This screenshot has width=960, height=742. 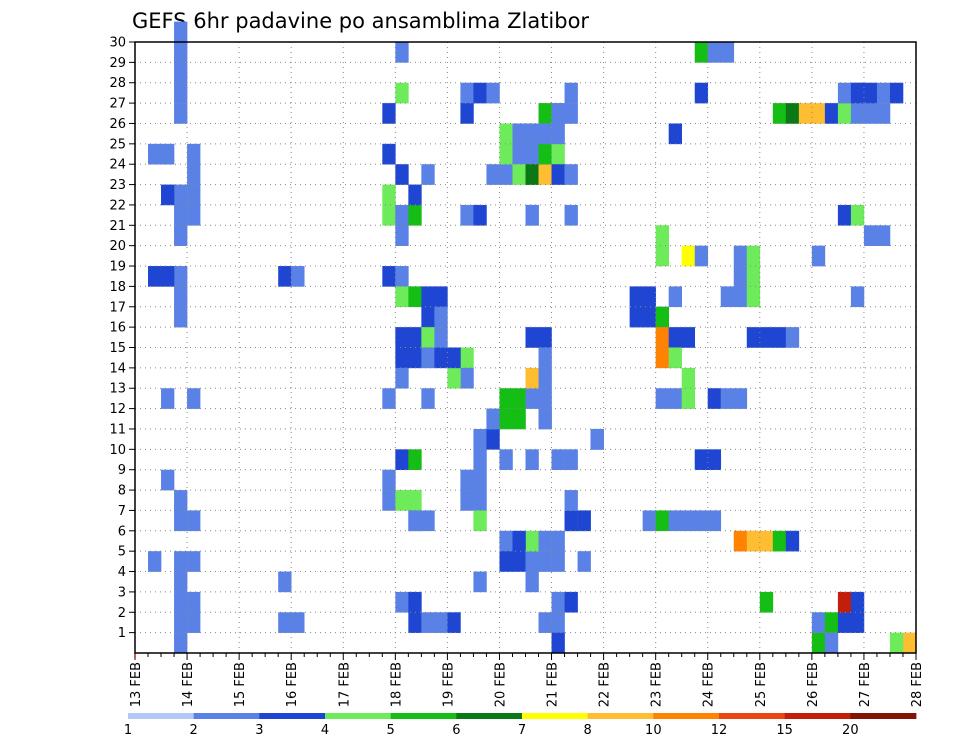 What do you see at coordinates (784, 730) in the screenshot?
I see `legend-label: 15` at bounding box center [784, 730].